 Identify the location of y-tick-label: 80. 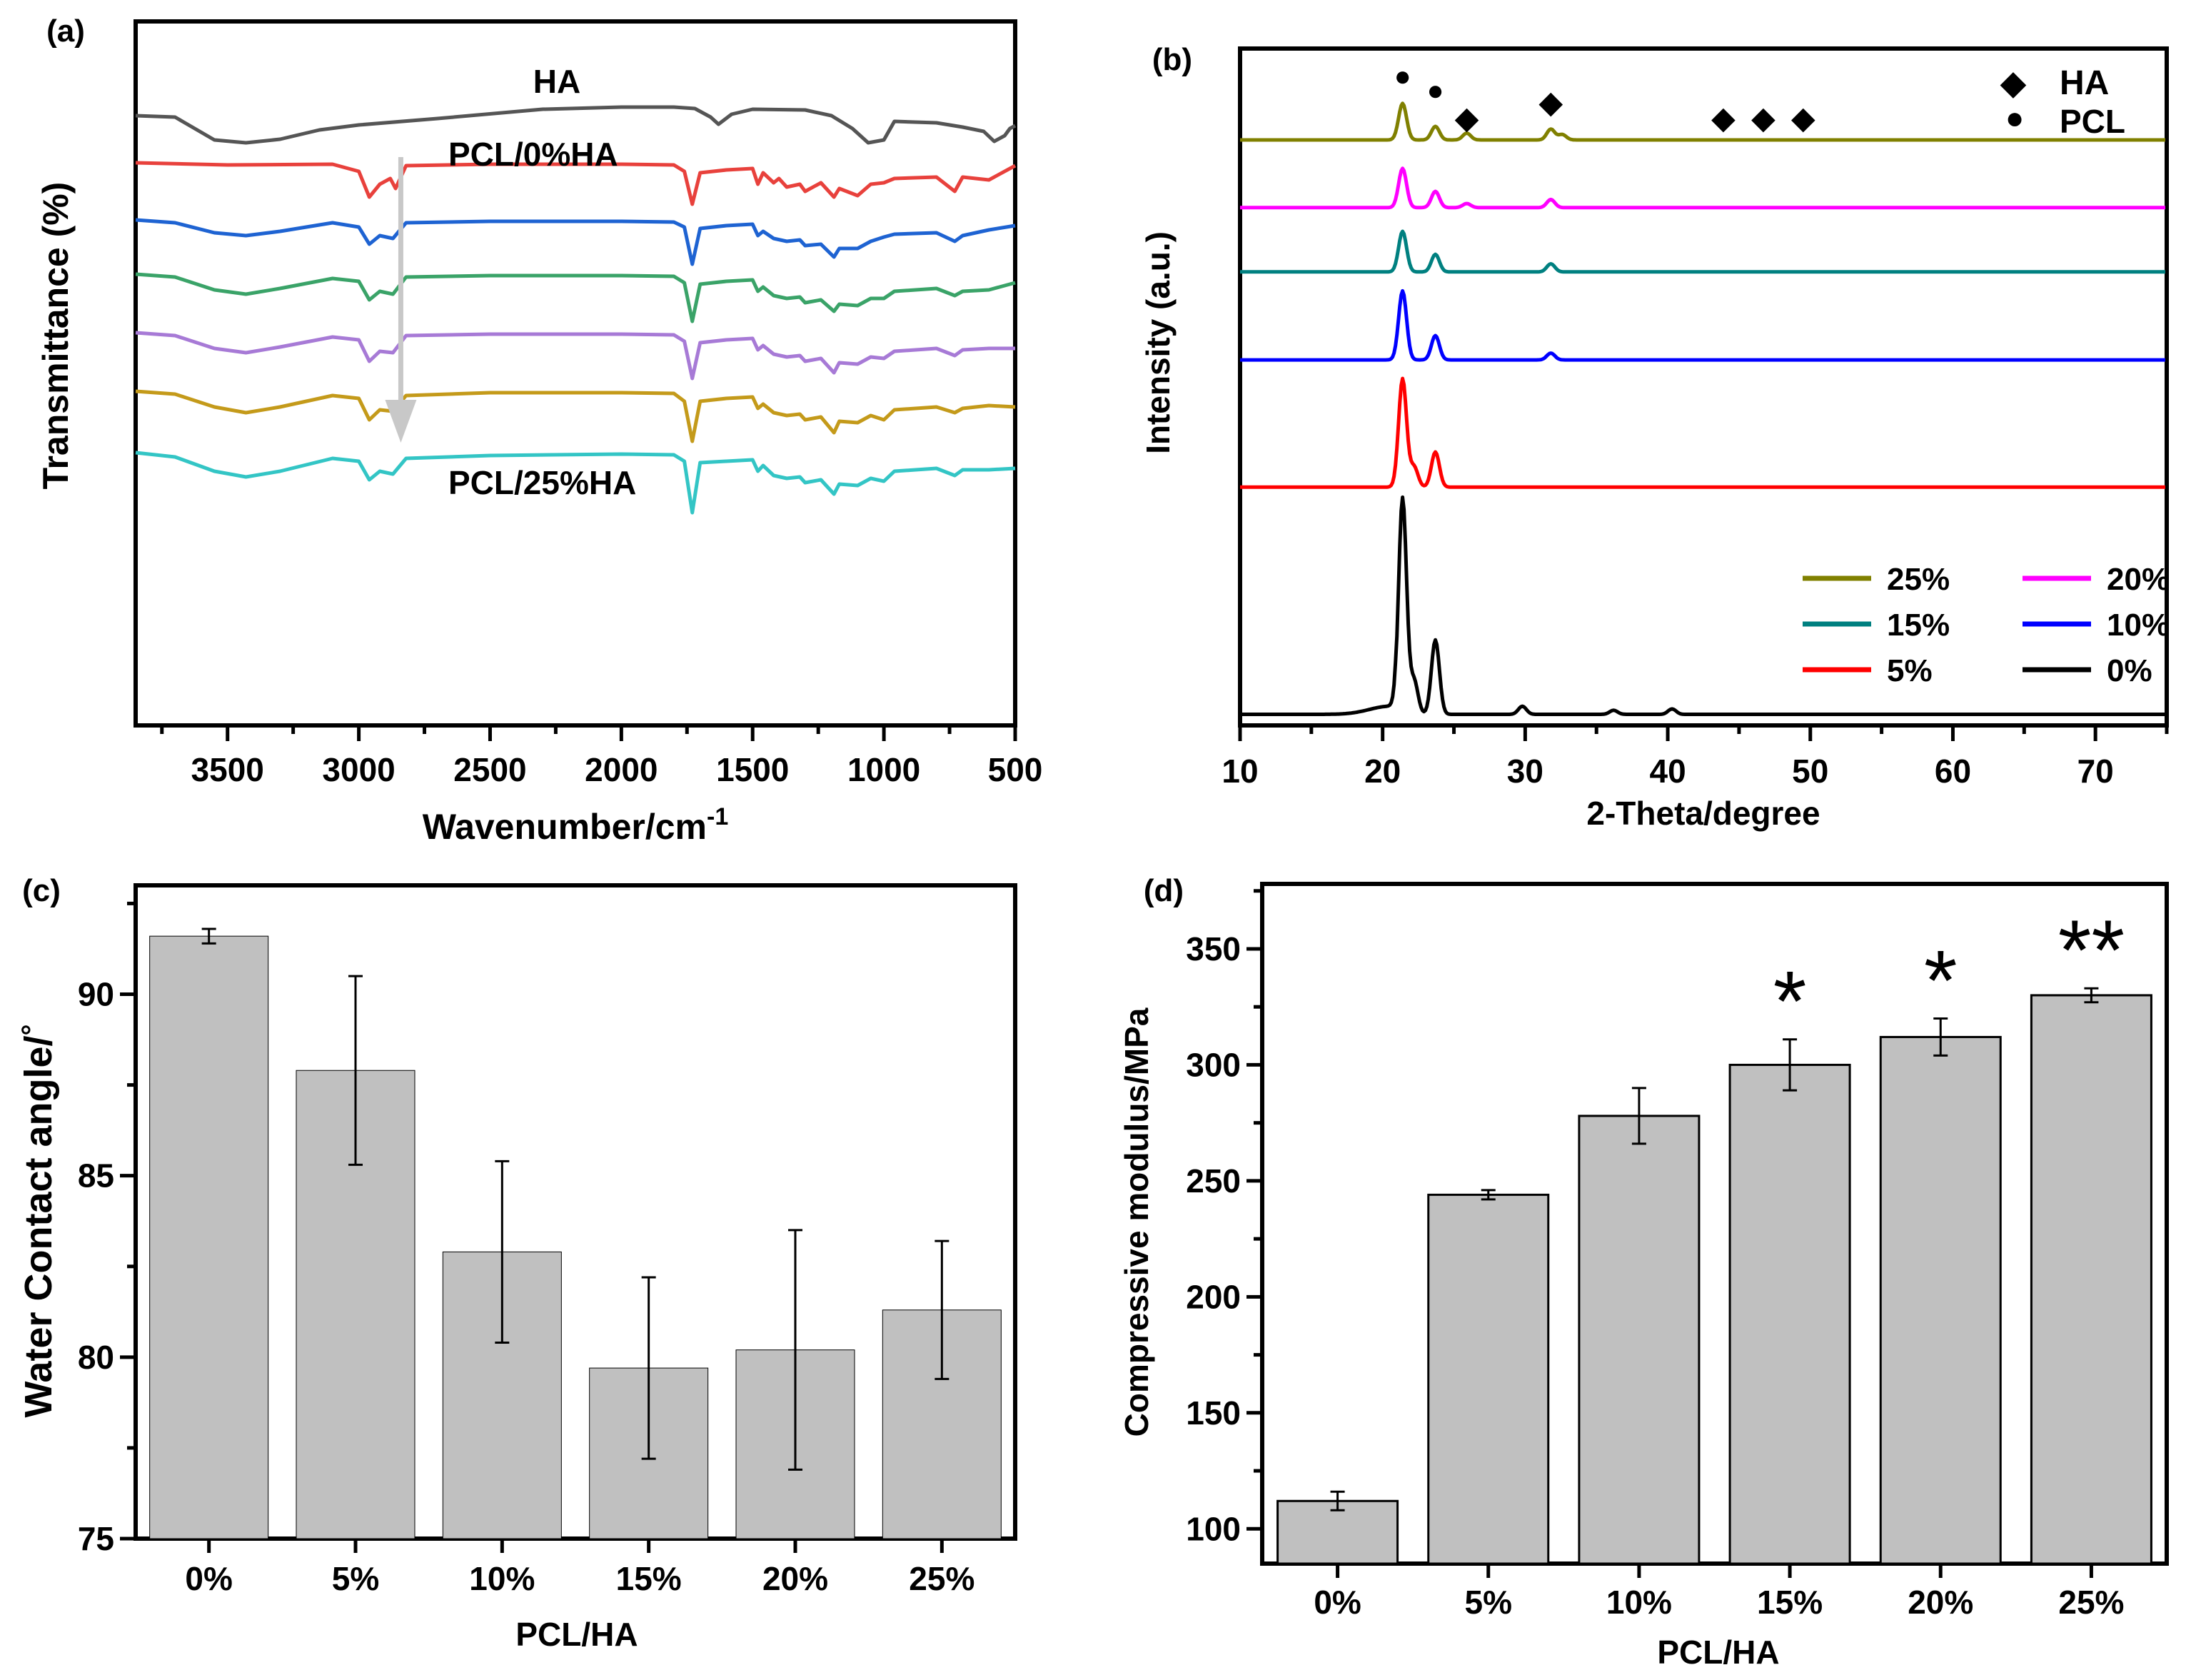
(96, 1357).